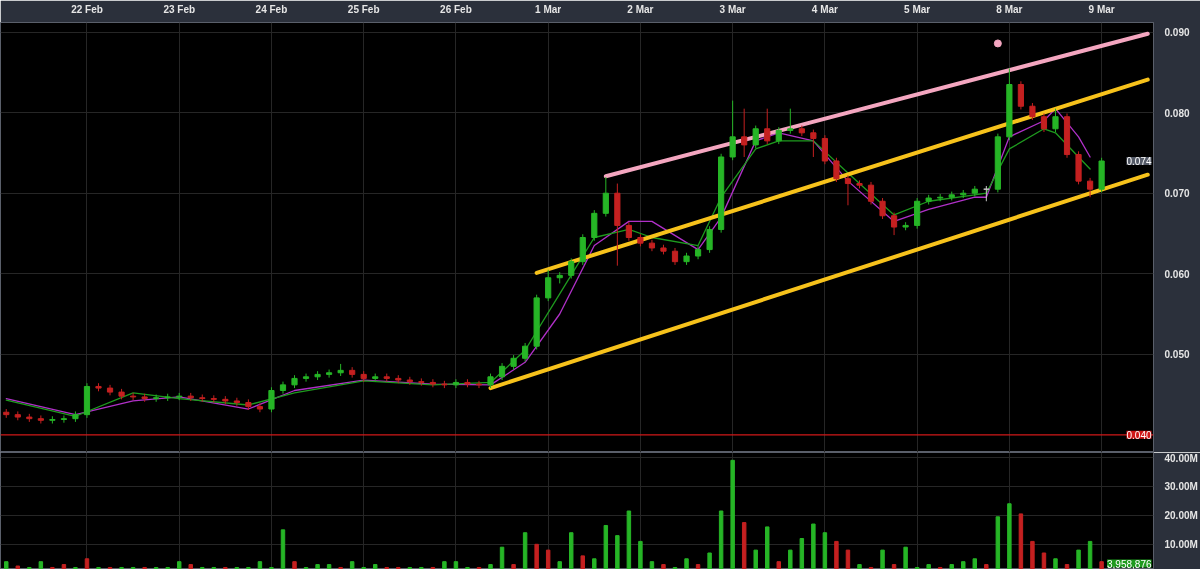 The image size is (1200, 569). What do you see at coordinates (1139, 161) in the screenshot?
I see `annotation: 0.074` at bounding box center [1139, 161].